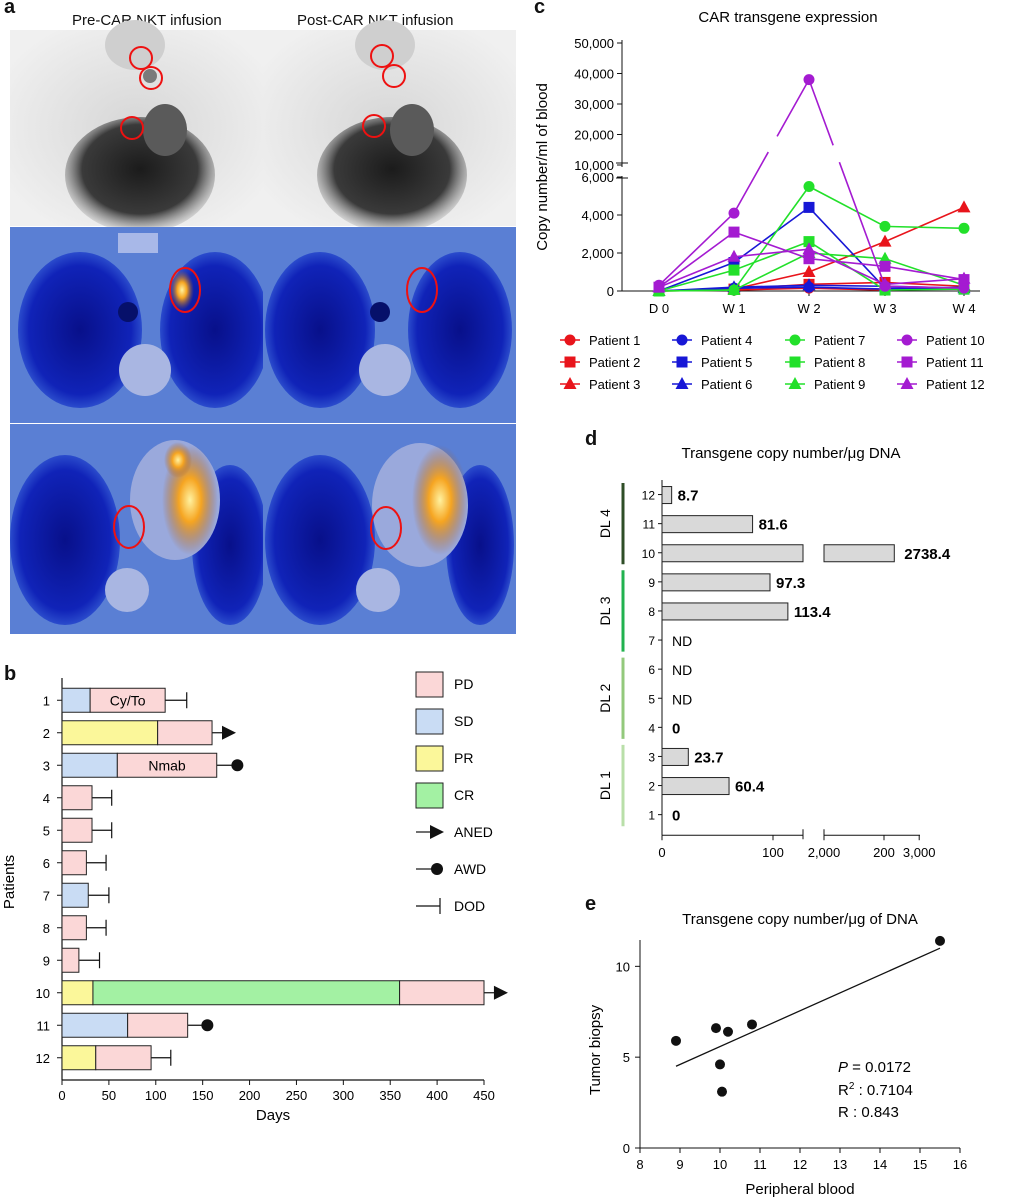 The height and width of the screenshot is (1200, 1009). I want to click on pet-pre-image, so click(136, 126).